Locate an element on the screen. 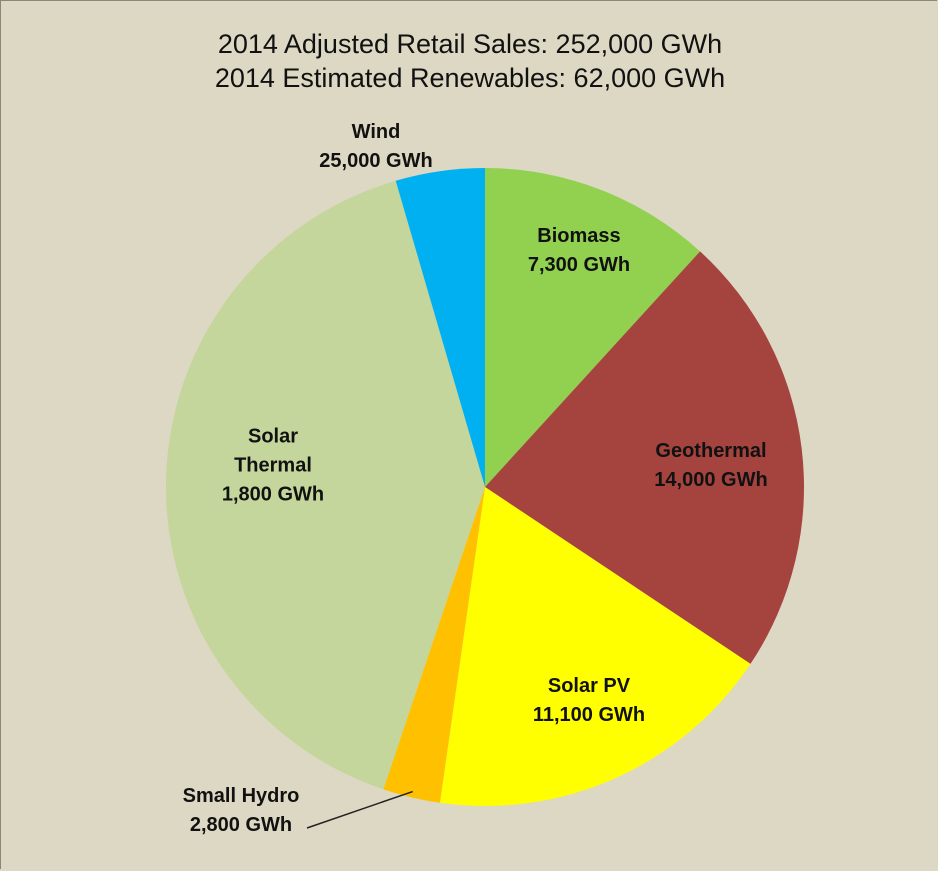  slice-label: Solar Thermal 1,800 GWh is located at coordinates (273, 466).